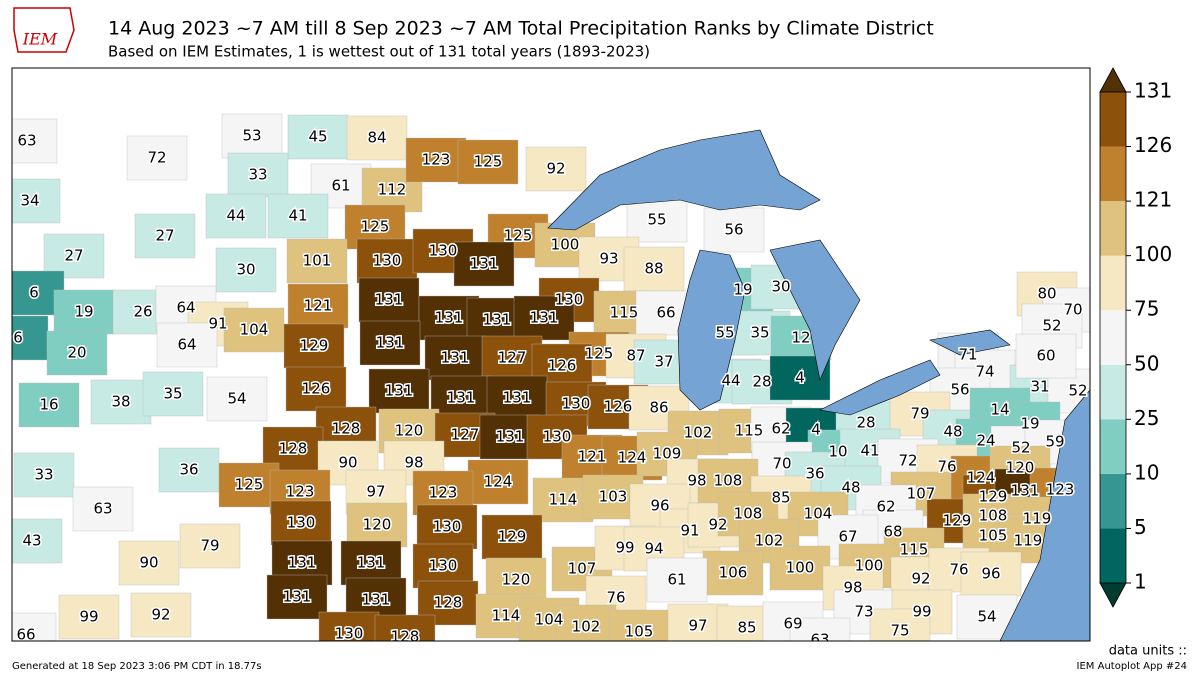 The width and height of the screenshot is (1200, 675). I want to click on district-label: 123, so click(443, 493).